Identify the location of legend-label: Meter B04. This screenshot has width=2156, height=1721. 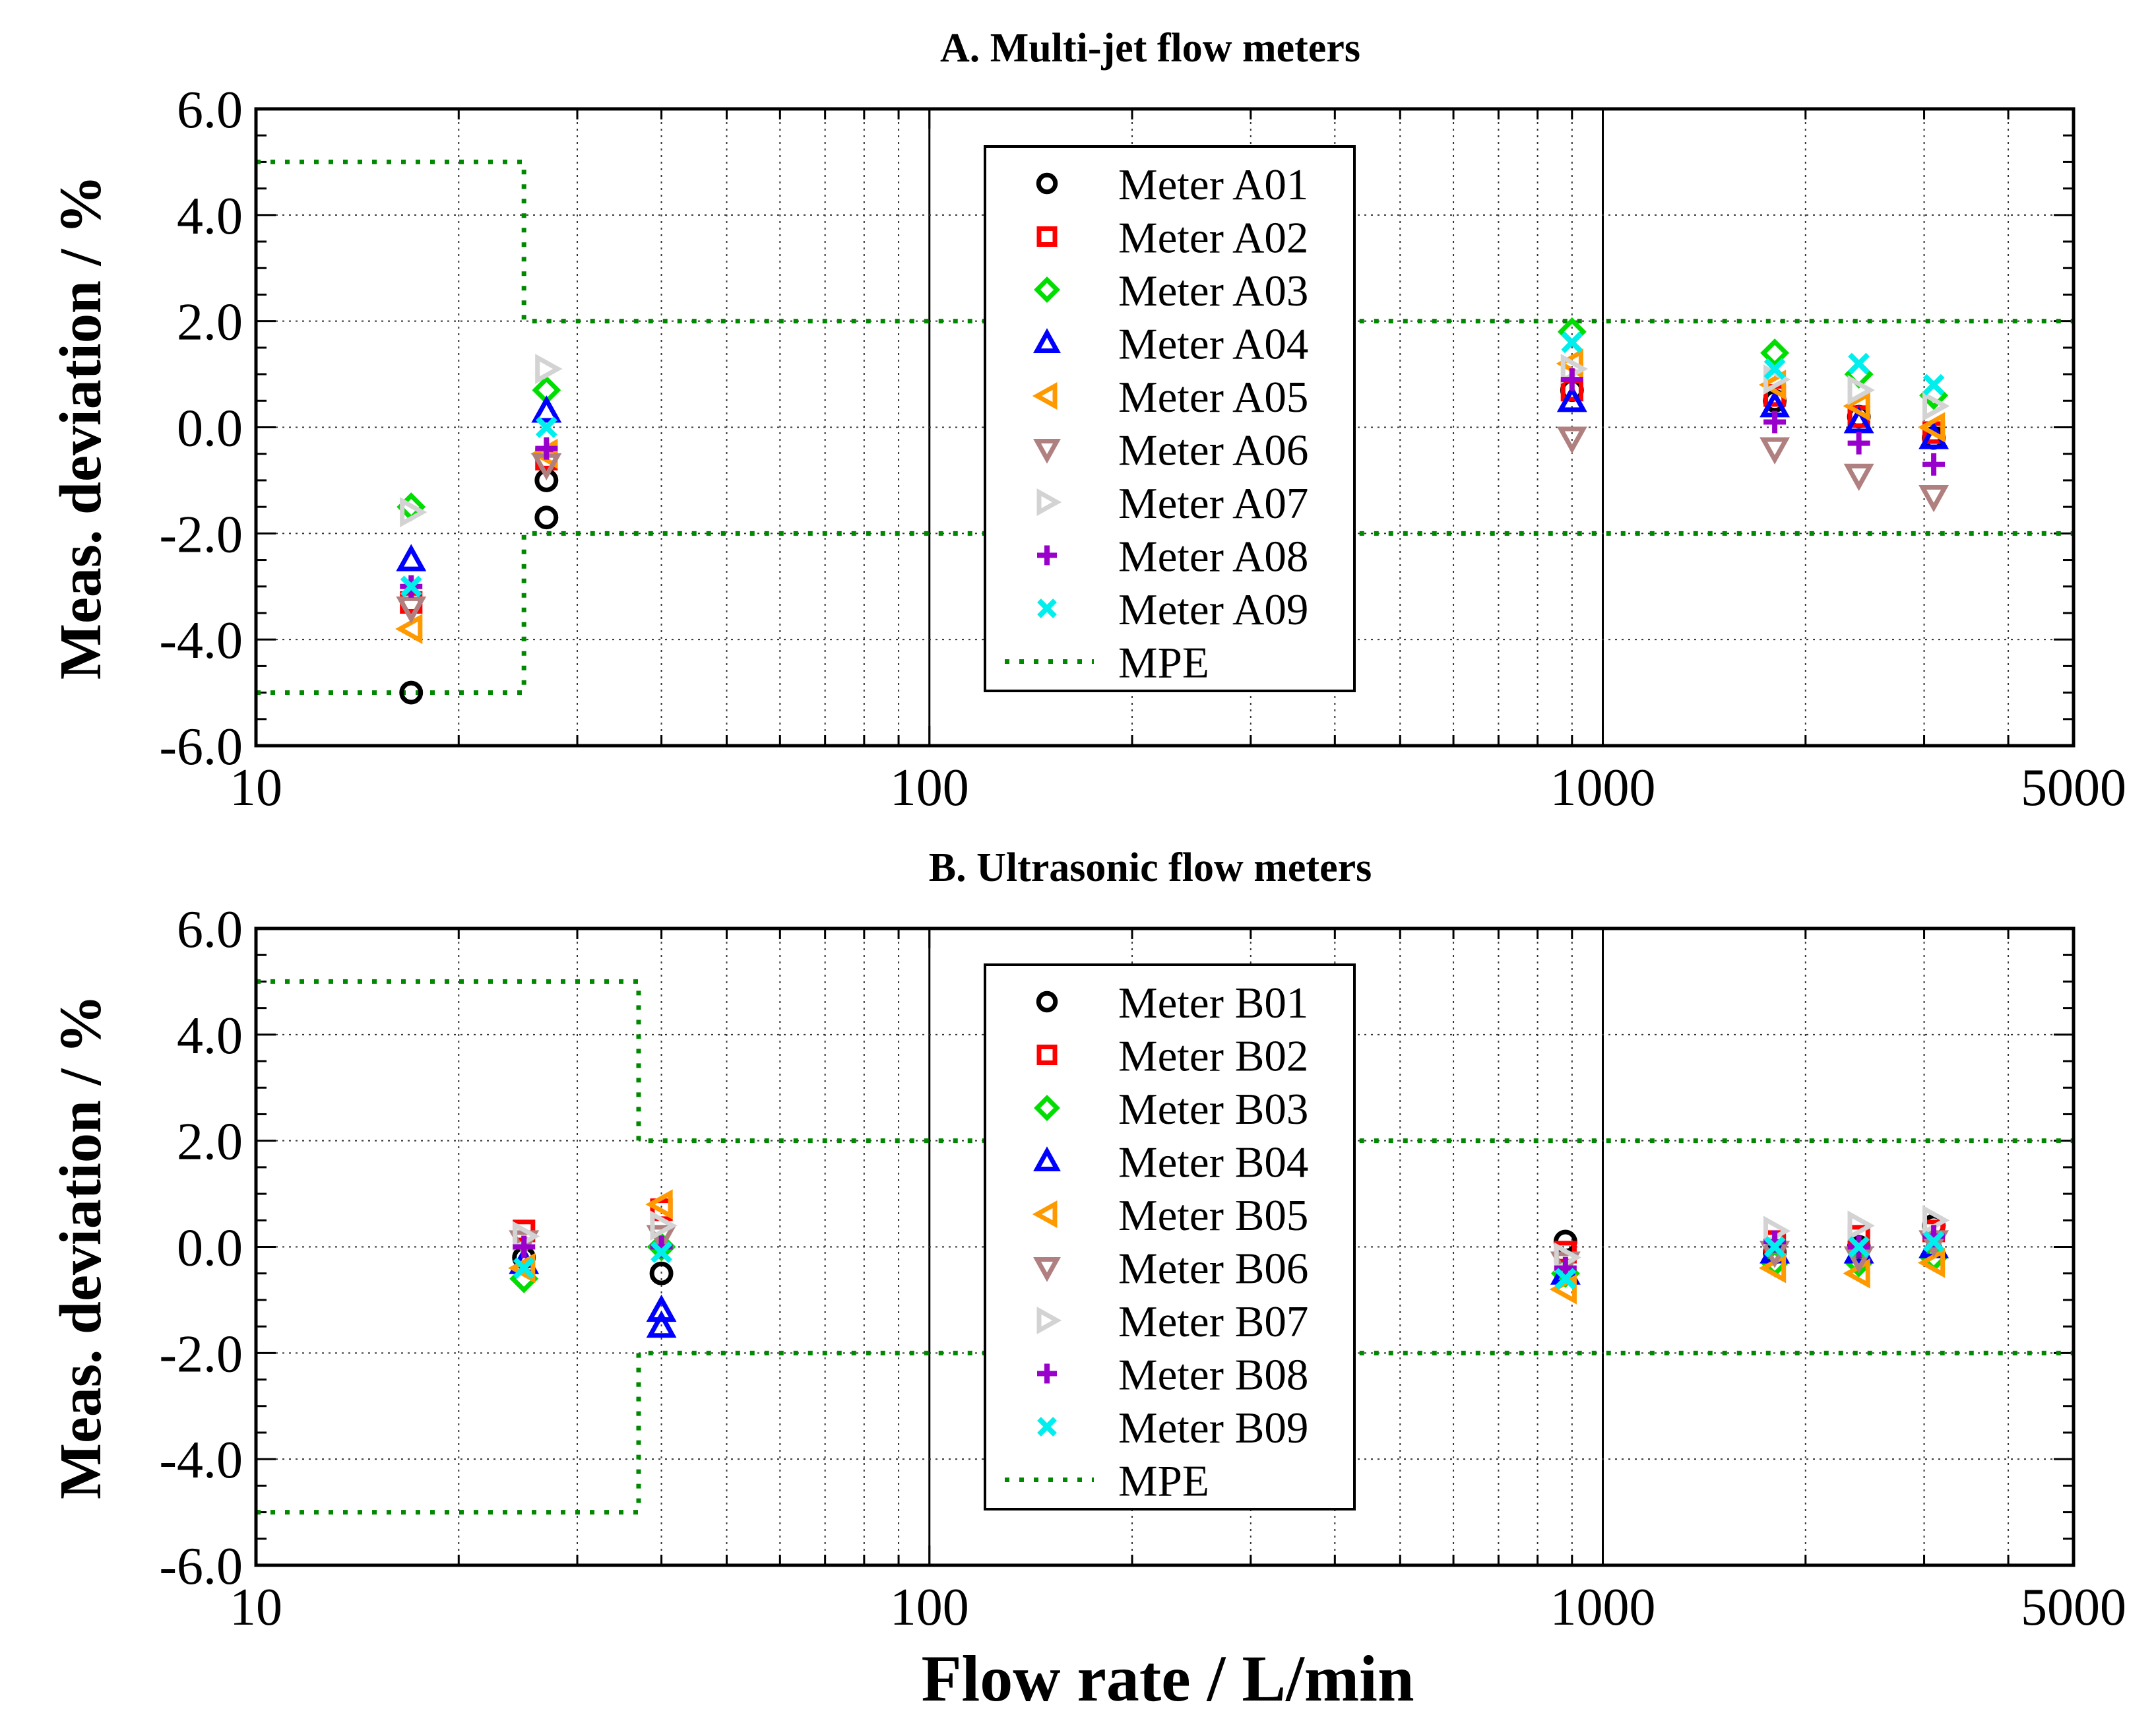
(1213, 1162).